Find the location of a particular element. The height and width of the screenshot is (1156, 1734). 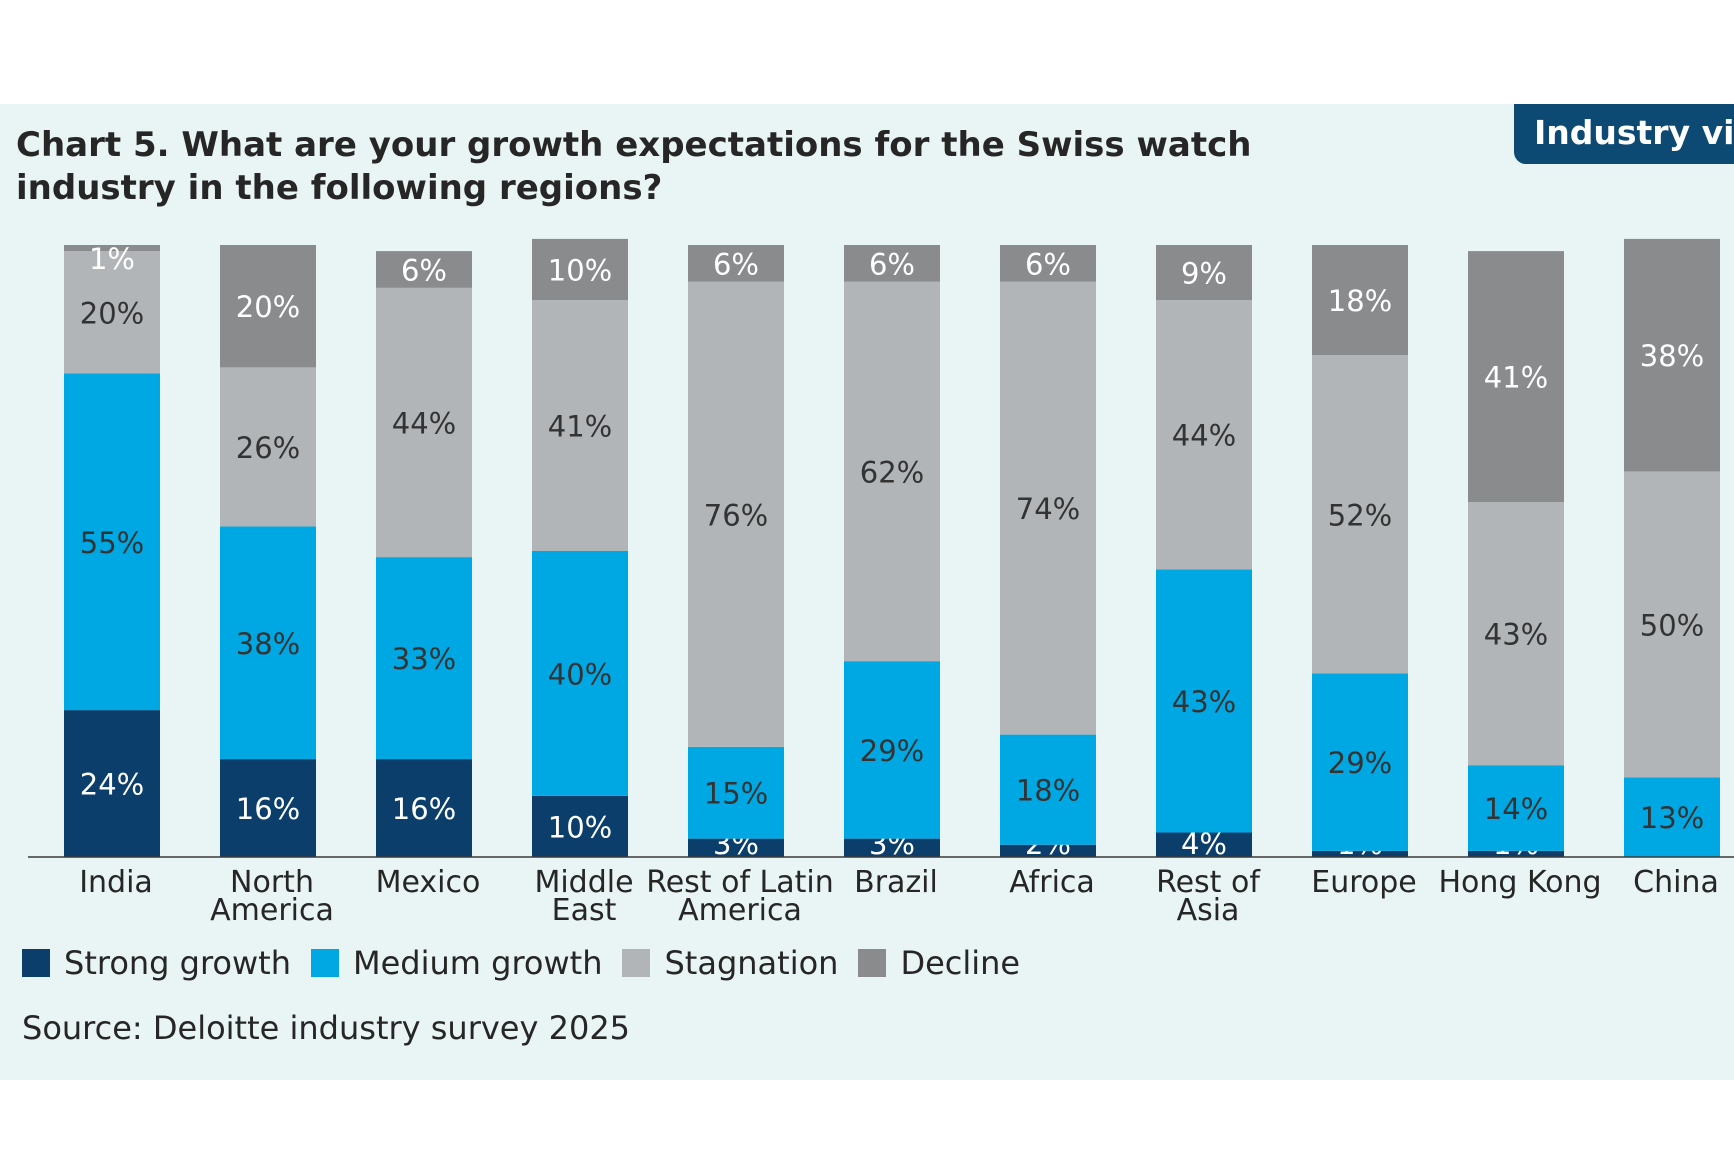

data-label-medium-7: 43% is located at coordinates (1204, 702).